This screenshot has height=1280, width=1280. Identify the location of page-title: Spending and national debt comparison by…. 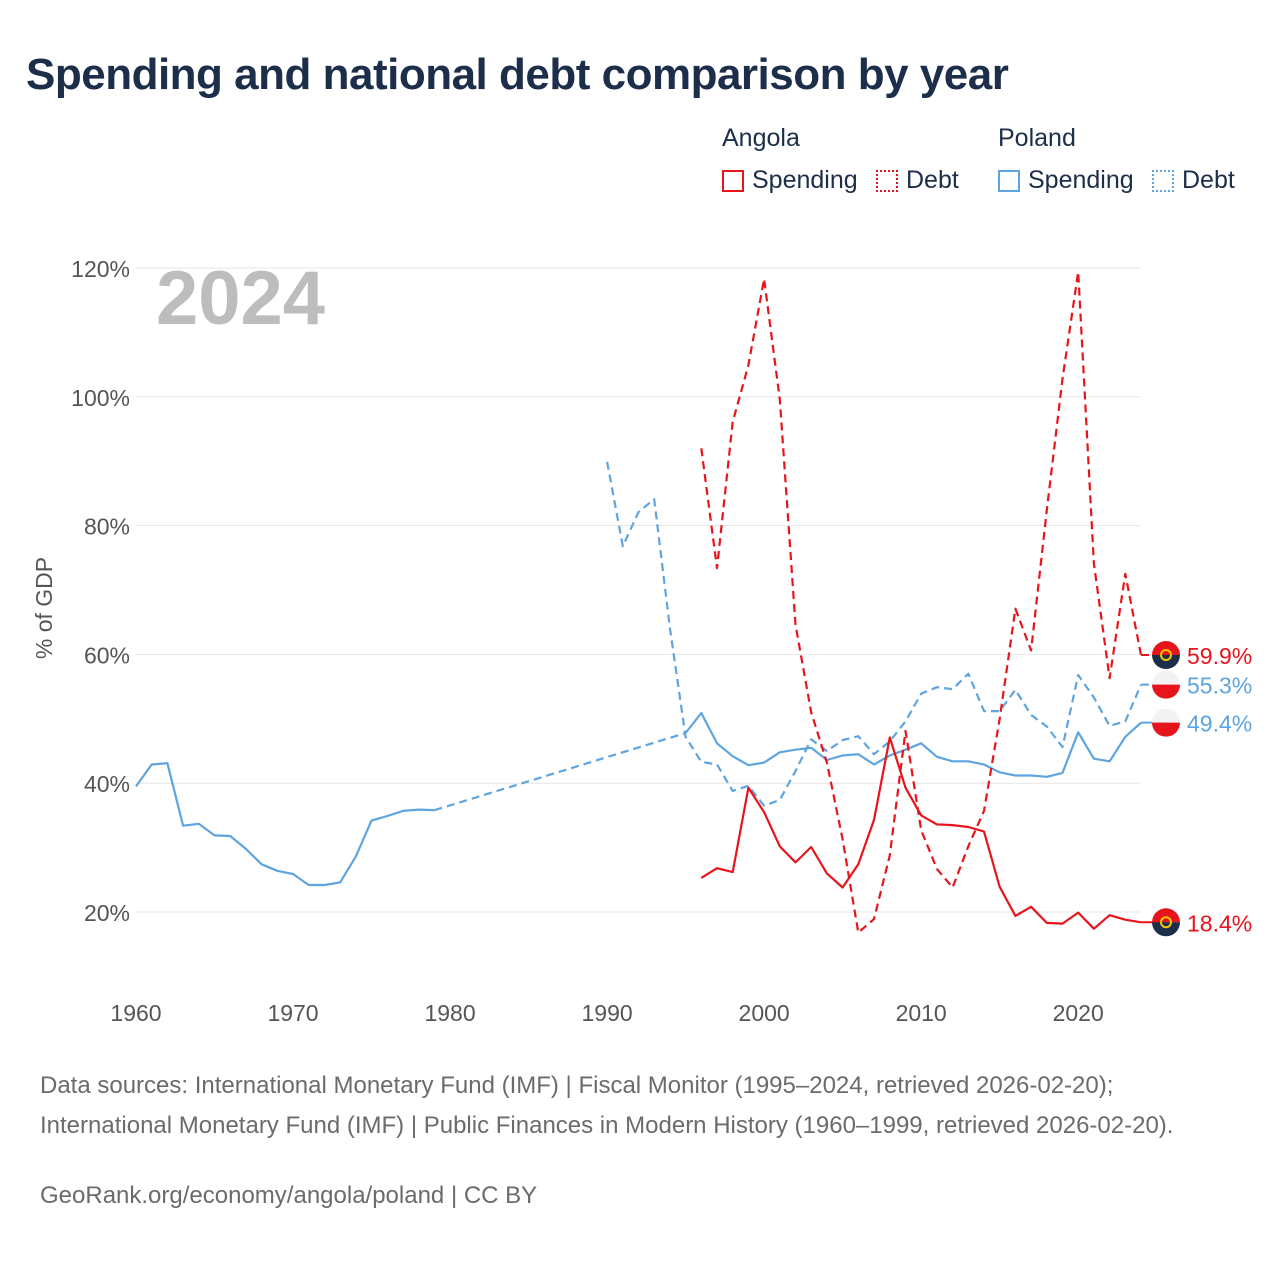
(517, 74).